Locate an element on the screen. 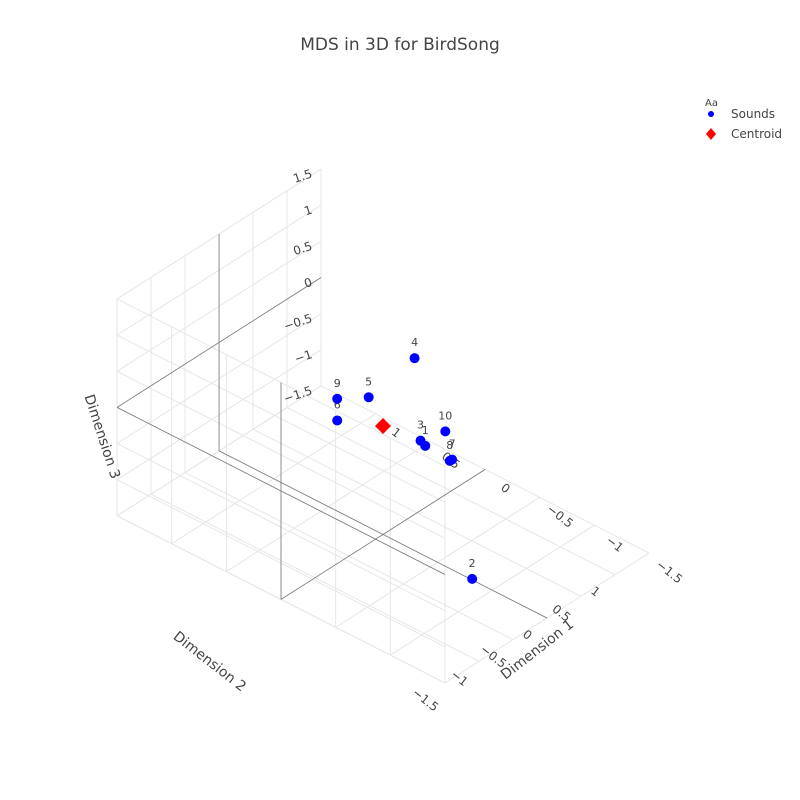 The image size is (800, 800). z-tick-label: 0 is located at coordinates (308, 283).